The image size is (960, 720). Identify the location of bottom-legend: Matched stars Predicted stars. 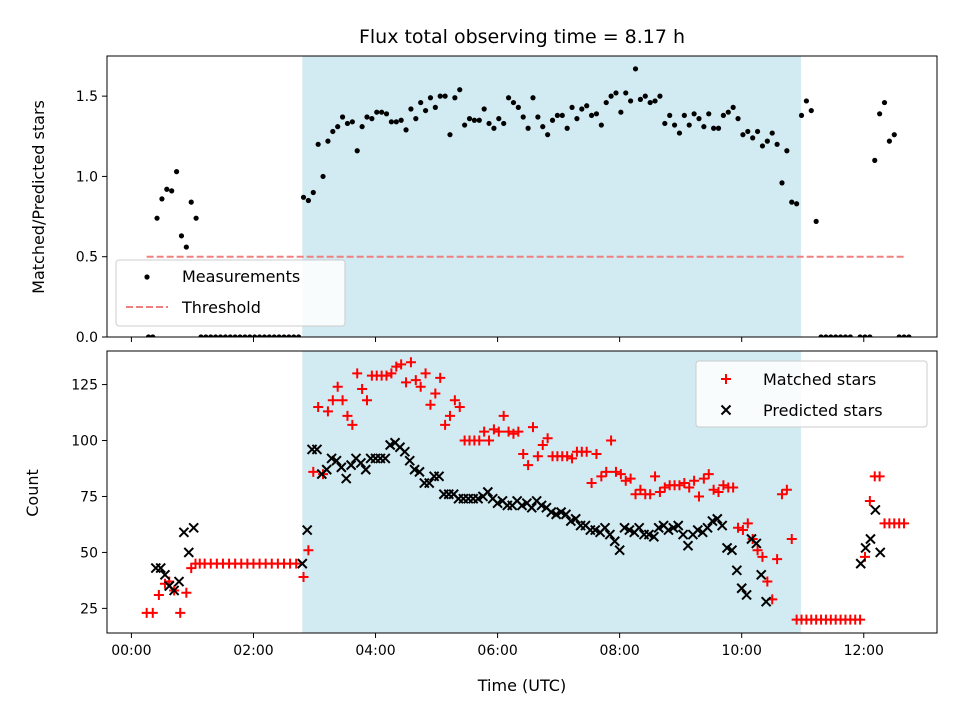
(811, 394).